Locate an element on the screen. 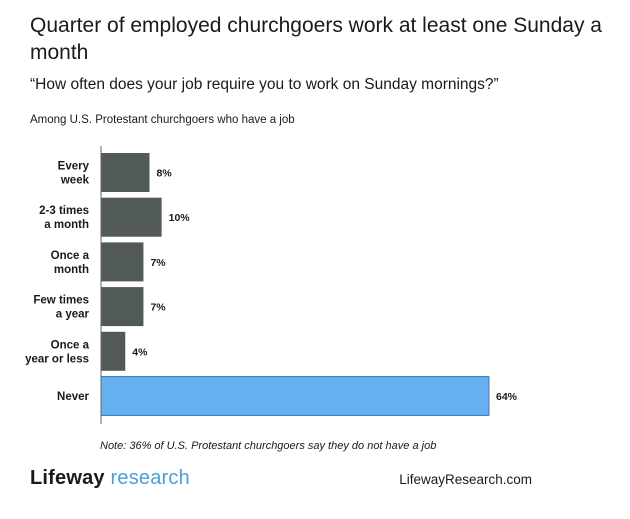 The image size is (630, 519). value-label-4: 4% is located at coordinates (140, 352).